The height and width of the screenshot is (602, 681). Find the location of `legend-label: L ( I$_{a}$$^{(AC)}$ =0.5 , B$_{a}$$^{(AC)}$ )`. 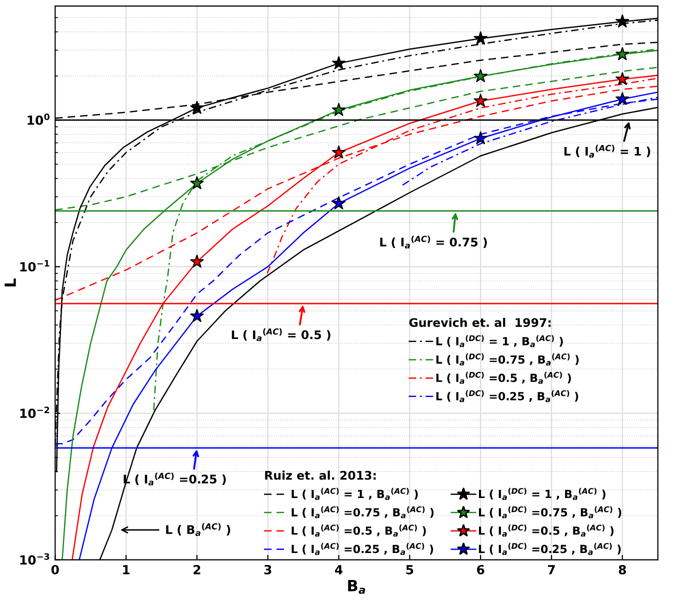

legend-label: L ( I$_{a}$$^{(AC)}$ =0.5 , B$_{a}$$^{(AC)}$ ) is located at coordinates (359, 530).